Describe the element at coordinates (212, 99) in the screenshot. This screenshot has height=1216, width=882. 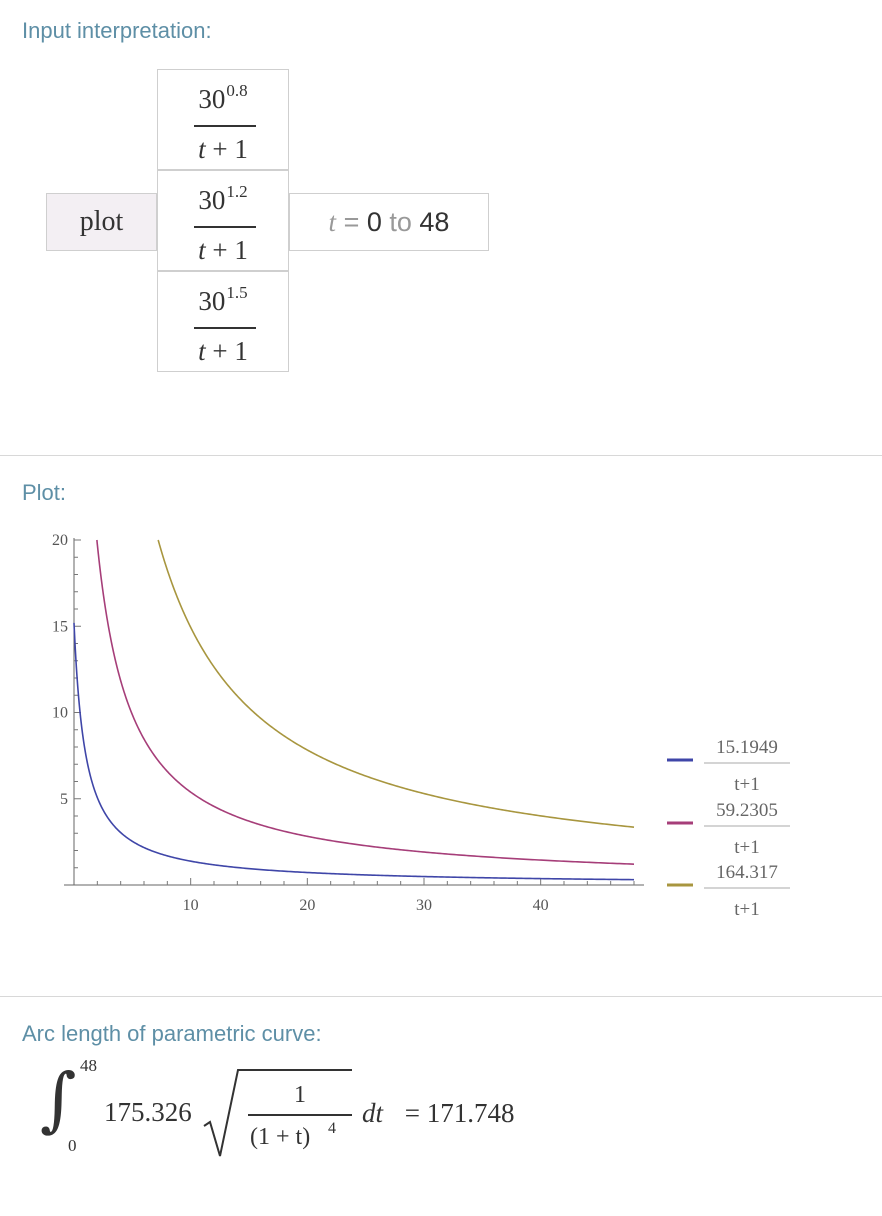
I see `function-base-1: 30` at that location.